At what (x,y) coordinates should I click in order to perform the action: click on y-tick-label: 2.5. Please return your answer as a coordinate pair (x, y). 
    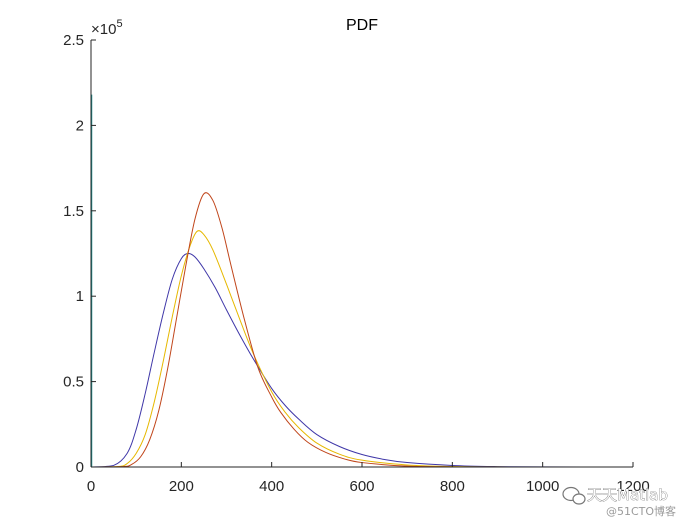
    Looking at the image, I should click on (73, 40).